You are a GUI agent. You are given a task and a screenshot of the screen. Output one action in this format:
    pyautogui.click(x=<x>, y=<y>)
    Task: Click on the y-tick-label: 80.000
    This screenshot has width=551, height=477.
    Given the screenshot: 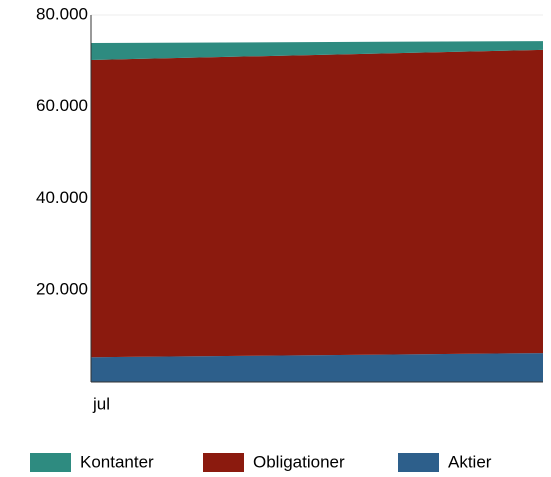 What is the action you would take?
    pyautogui.click(x=62, y=13)
    